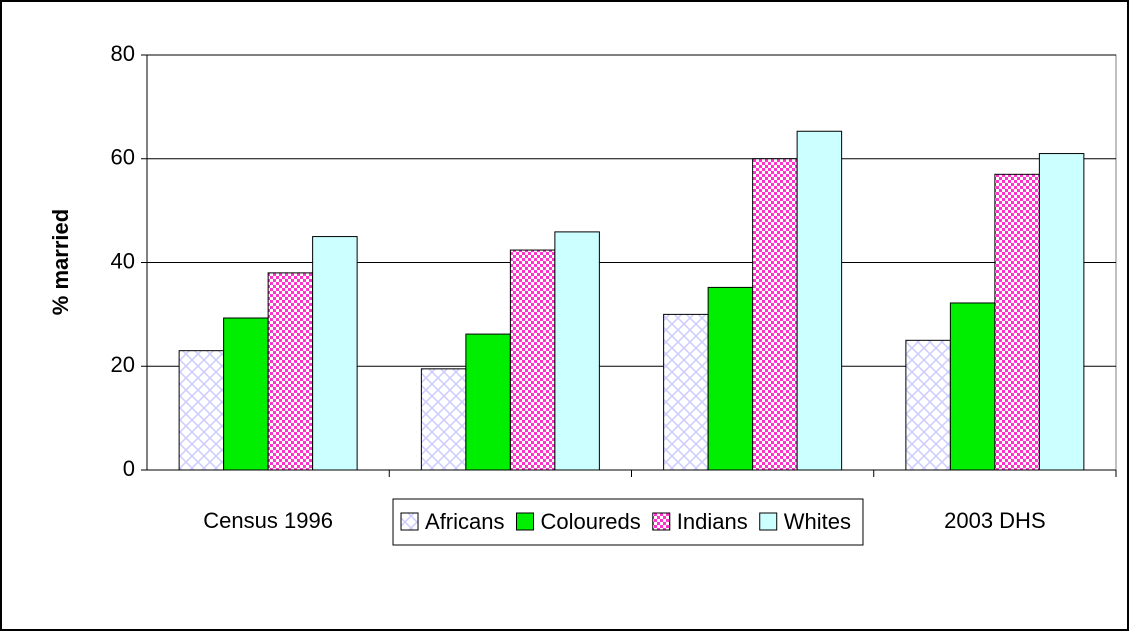 The height and width of the screenshot is (632, 1130). What do you see at coordinates (123, 53) in the screenshot?
I see `y-tick-label: 80` at bounding box center [123, 53].